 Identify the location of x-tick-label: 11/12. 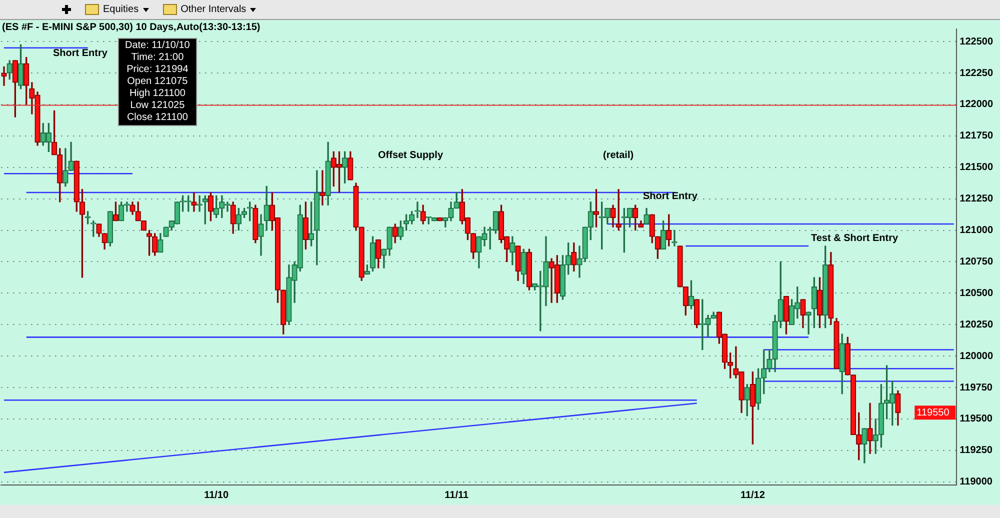
(753, 495).